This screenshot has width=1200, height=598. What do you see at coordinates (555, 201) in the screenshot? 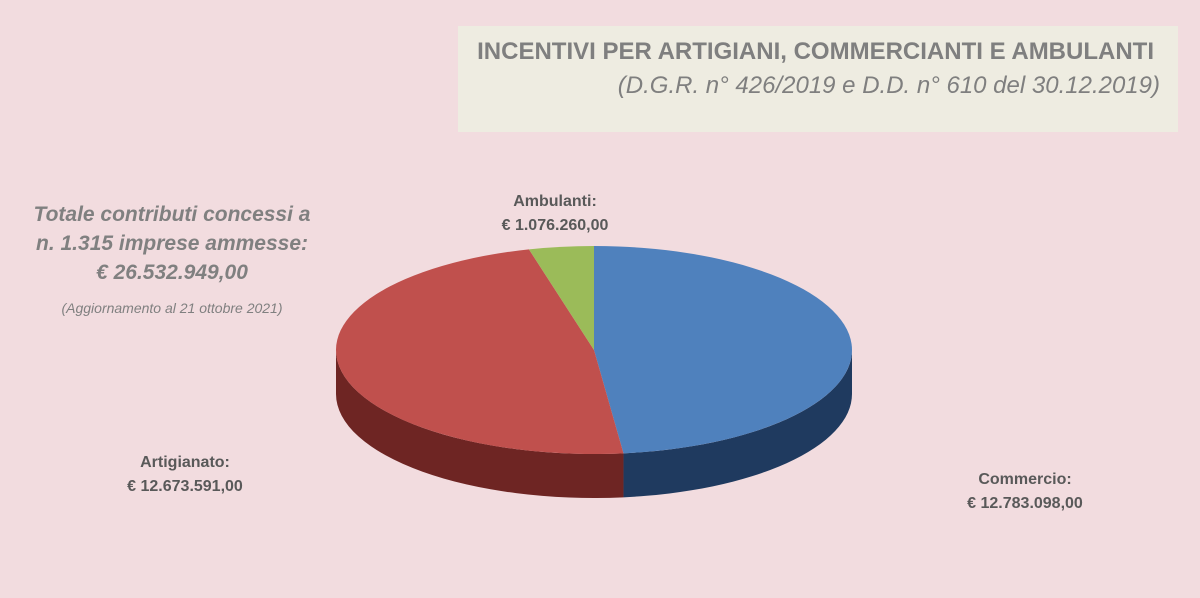
I see `label-ambulanti-name: Ambulanti:` at bounding box center [555, 201].